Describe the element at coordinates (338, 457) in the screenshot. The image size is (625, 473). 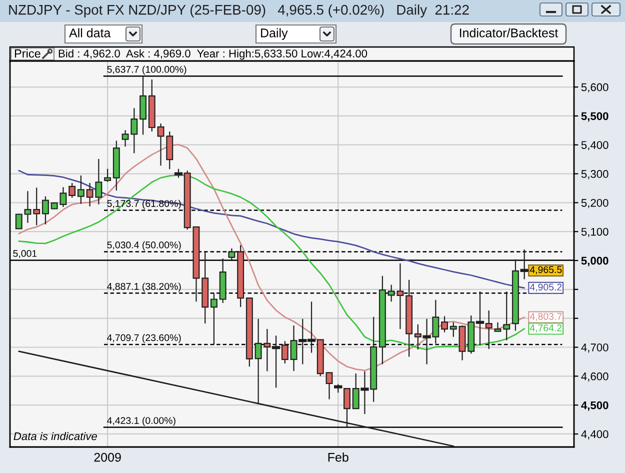
I see `x-tick-label: Feb` at that location.